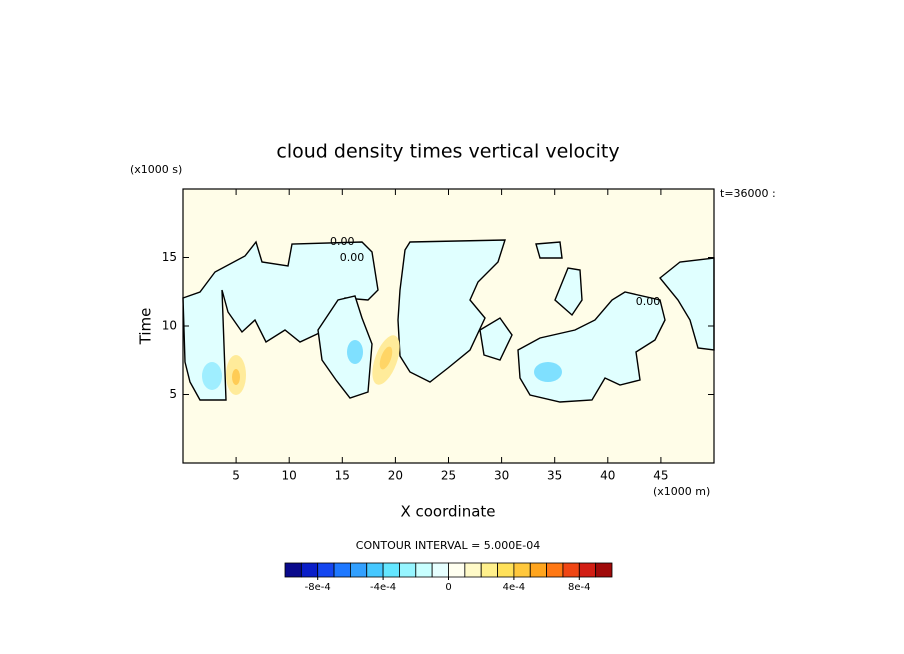 The width and height of the screenshot is (904, 654). What do you see at coordinates (501, 476) in the screenshot?
I see `x-tick-label: 30` at bounding box center [501, 476].